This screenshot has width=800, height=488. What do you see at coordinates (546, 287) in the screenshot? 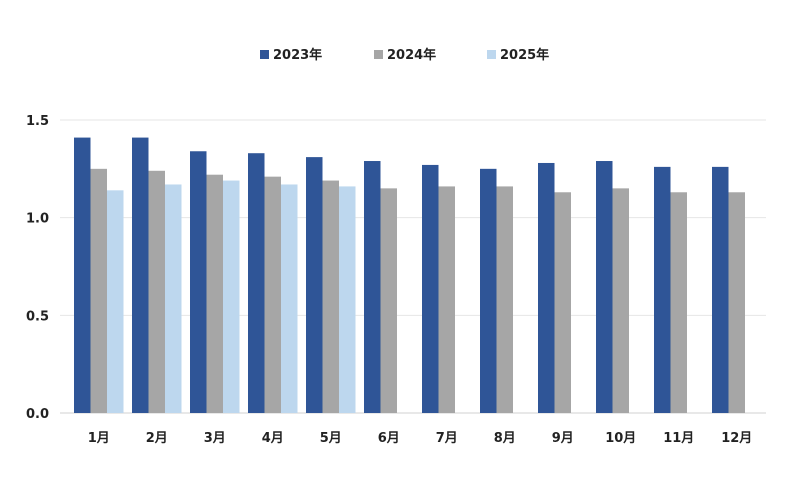
I see `bar-2023年-9月` at bounding box center [546, 287].